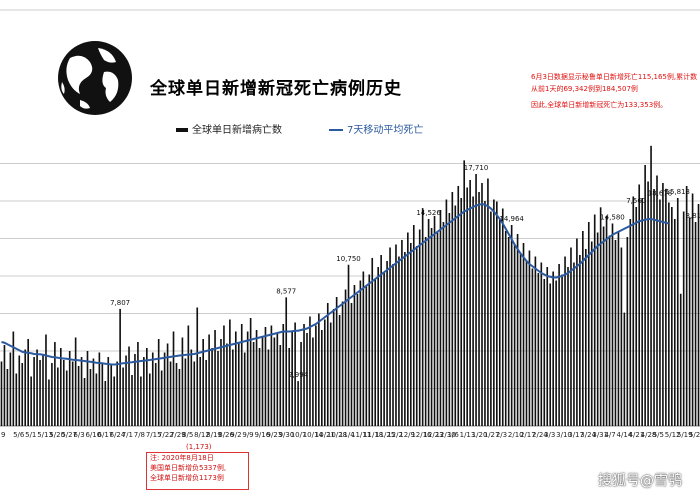 The width and height of the screenshot is (700, 500). What do you see at coordinates (347, 435) in the screenshot?
I see `x-tick-label-28: 11/4` at bounding box center [347, 435].